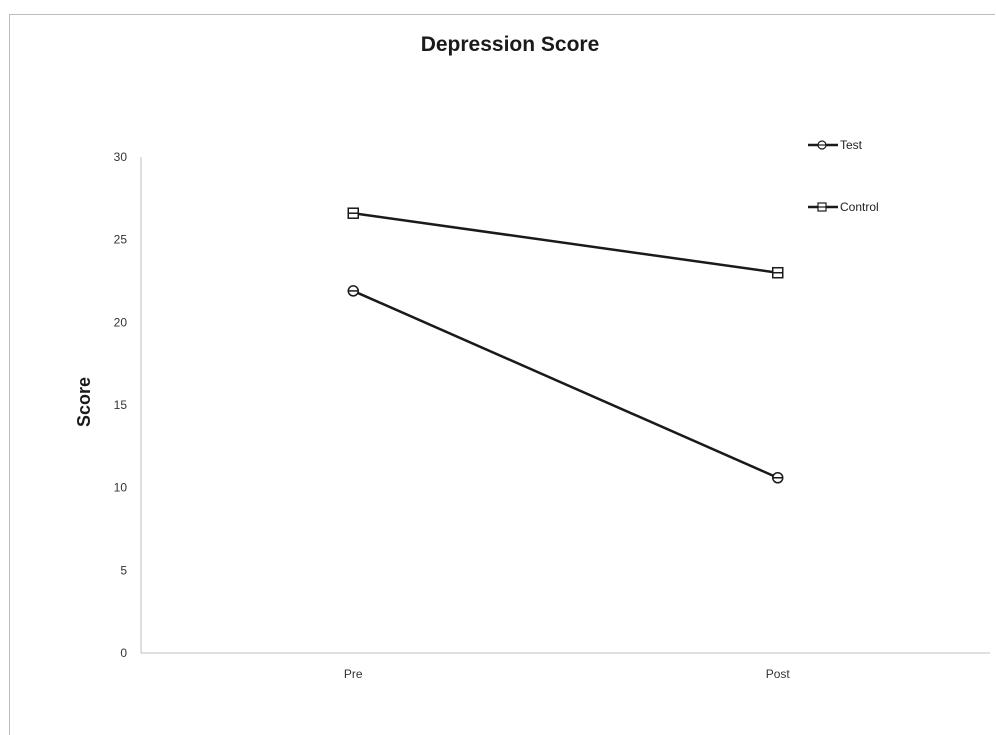 This screenshot has width=996, height=735. What do you see at coordinates (121, 405) in the screenshot?
I see `y-tick-label: 15` at bounding box center [121, 405].